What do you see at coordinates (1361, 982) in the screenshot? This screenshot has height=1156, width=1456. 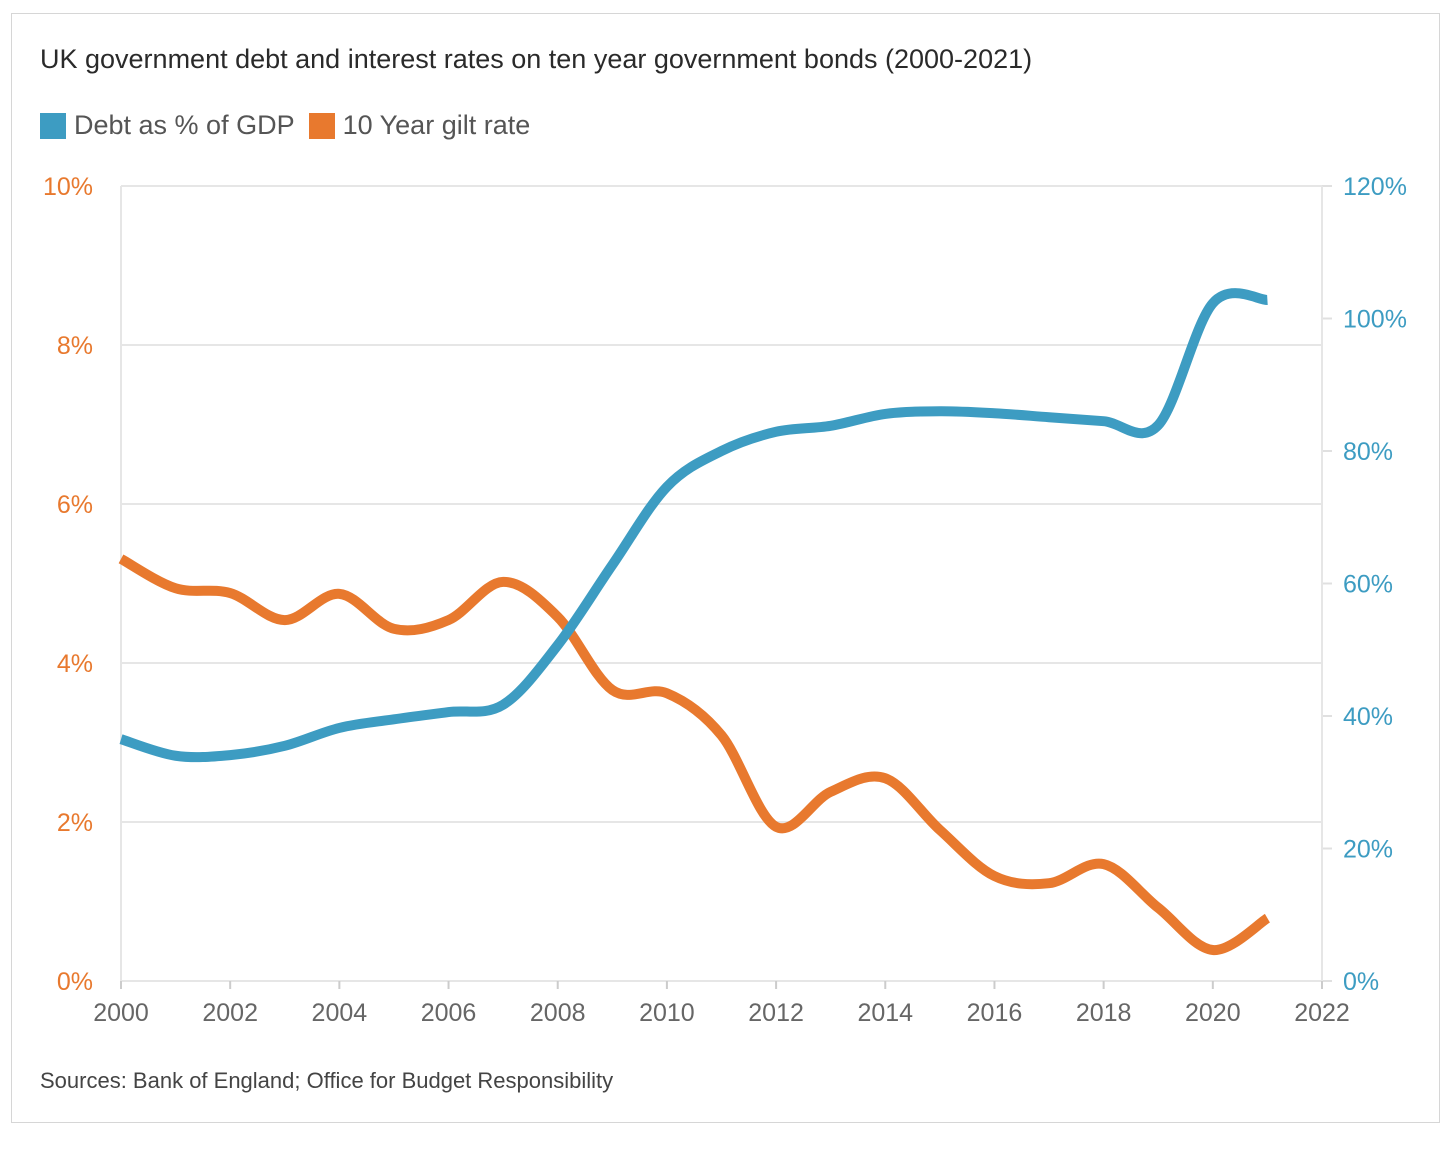 I see `right-axis-tick-label: 0%` at bounding box center [1361, 982].